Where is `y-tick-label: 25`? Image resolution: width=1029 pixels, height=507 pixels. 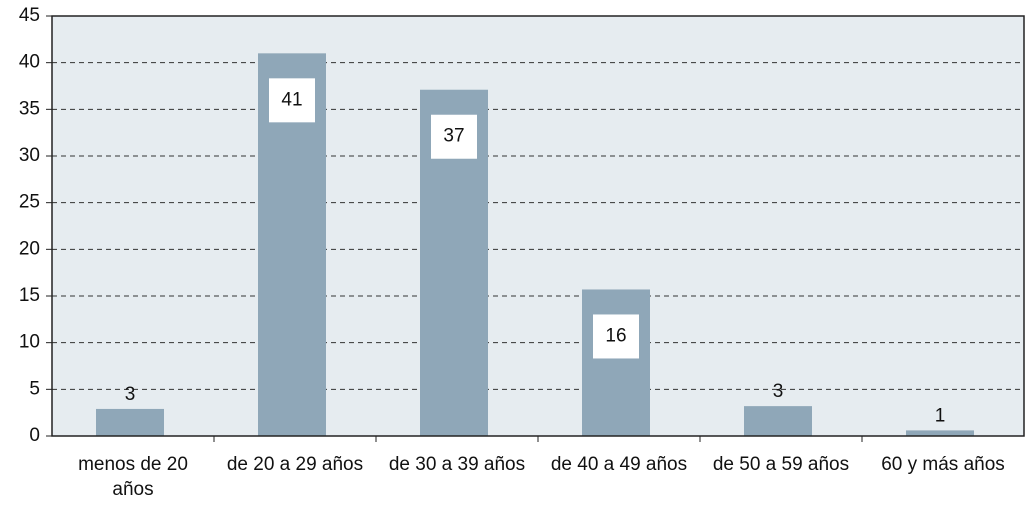
y-tick-label: 25 is located at coordinates (29, 202).